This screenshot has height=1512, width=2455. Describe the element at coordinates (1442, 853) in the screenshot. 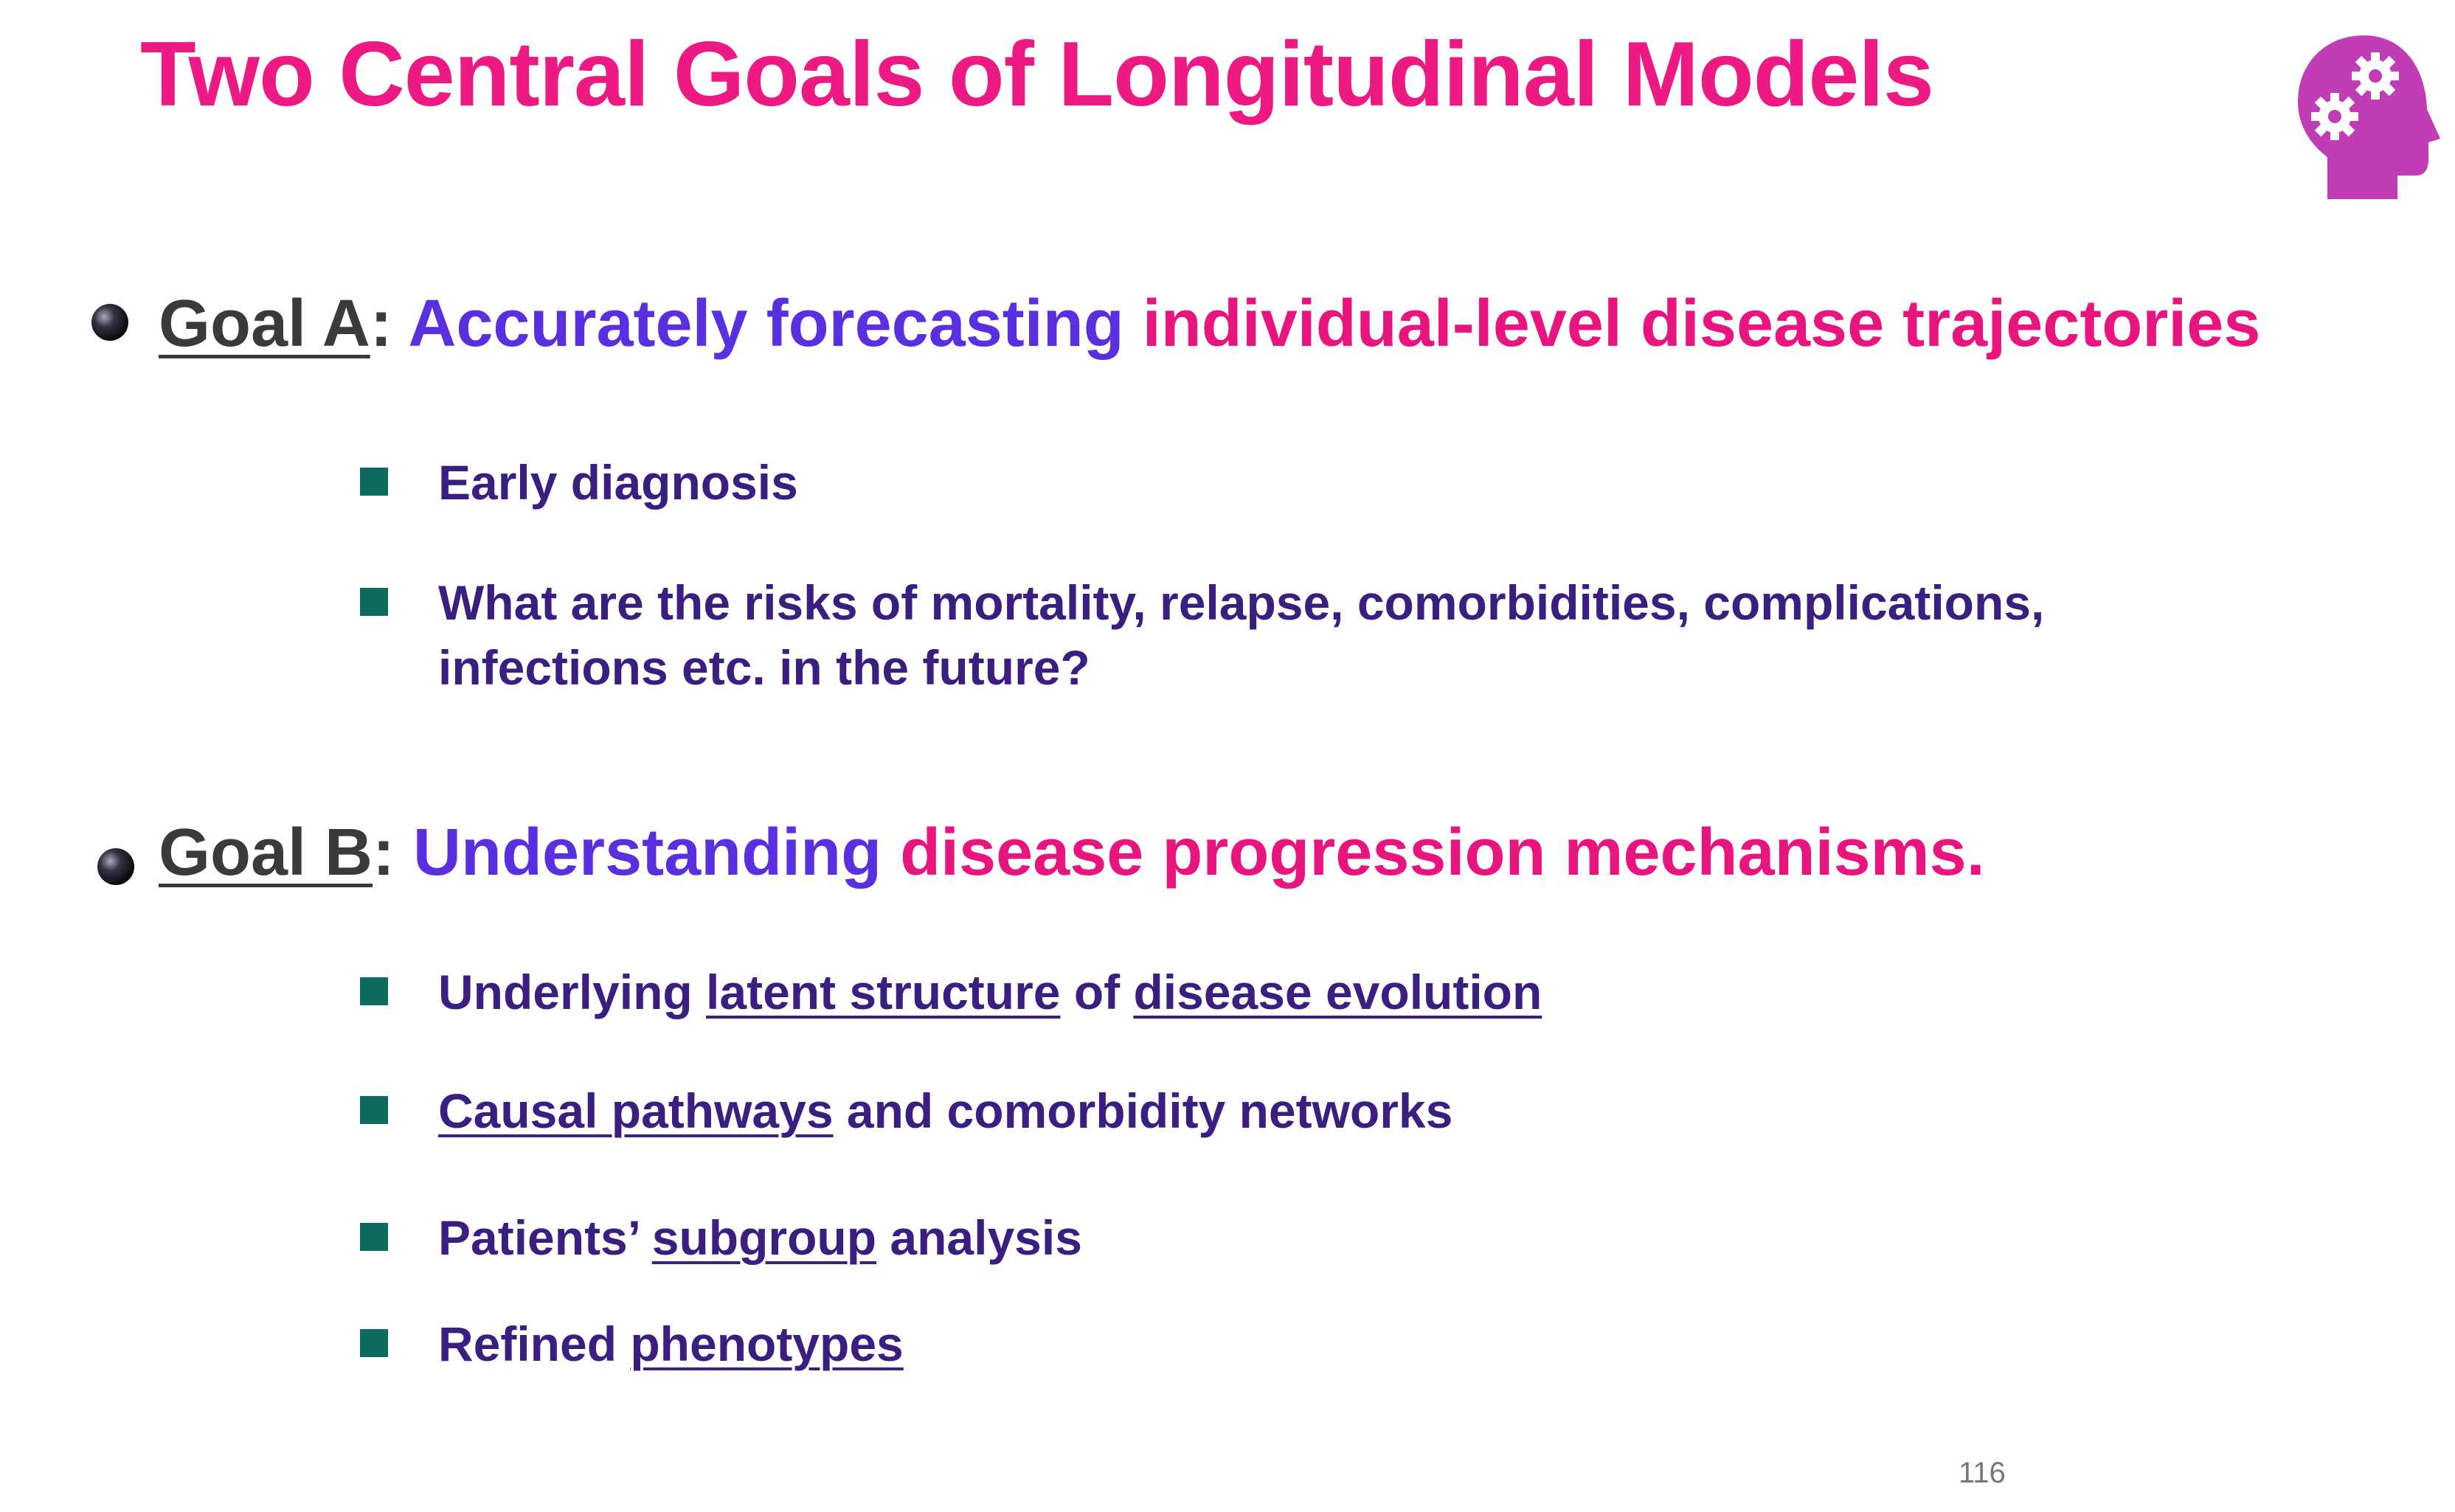

I see `goal-focus: disease progression mechanisms.` at that location.